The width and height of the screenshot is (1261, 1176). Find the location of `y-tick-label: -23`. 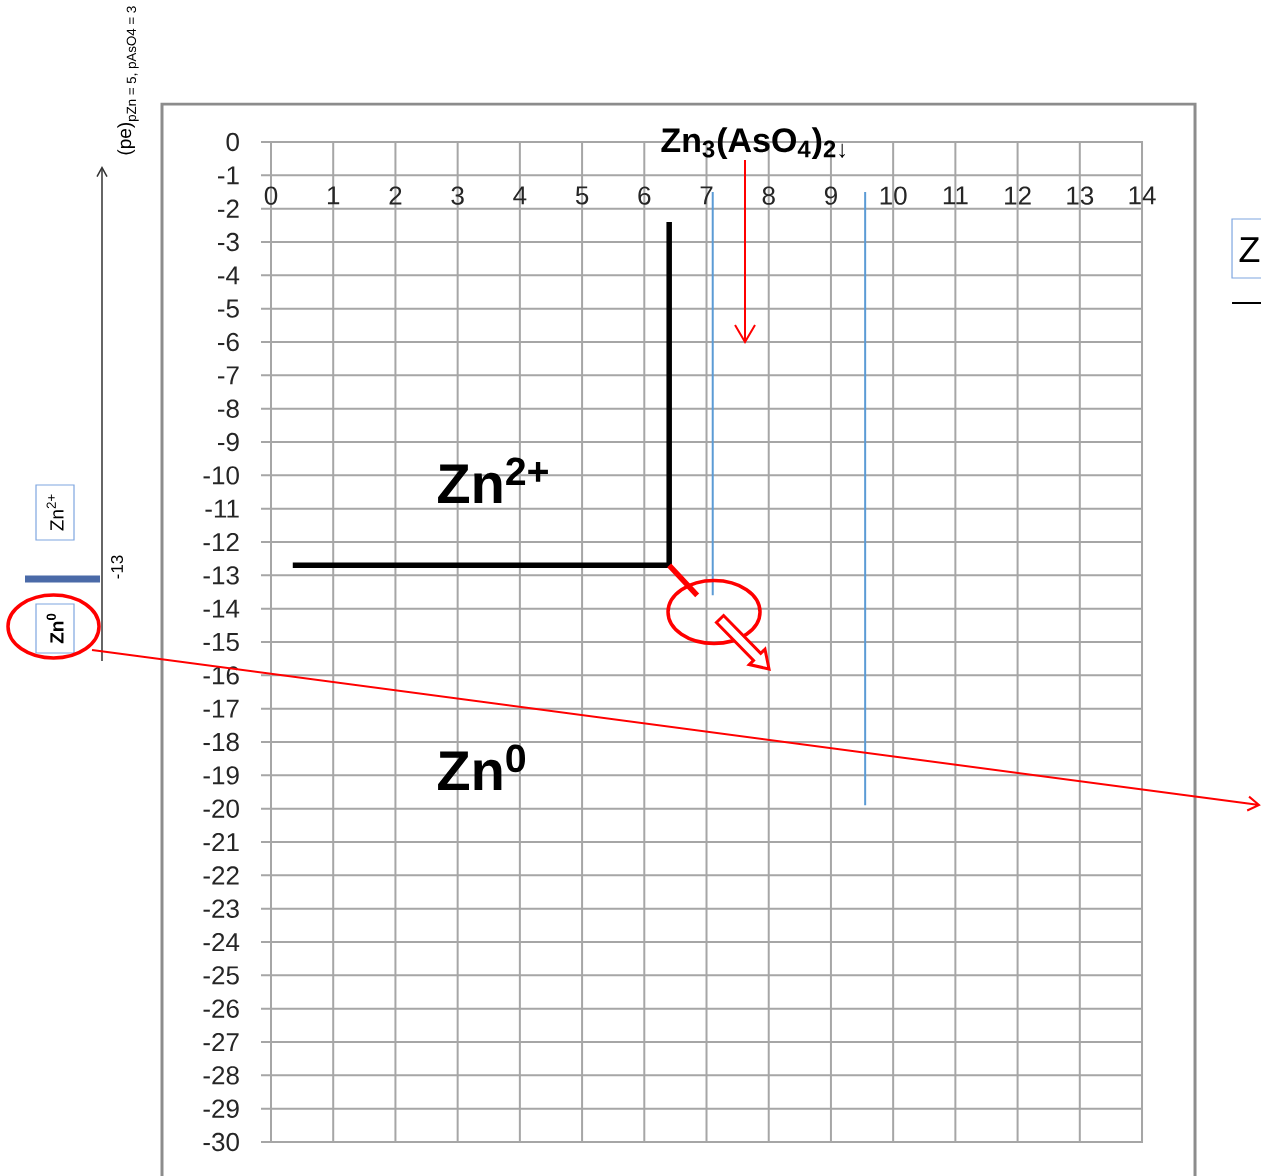

y-tick-label: -23 is located at coordinates (221, 908).